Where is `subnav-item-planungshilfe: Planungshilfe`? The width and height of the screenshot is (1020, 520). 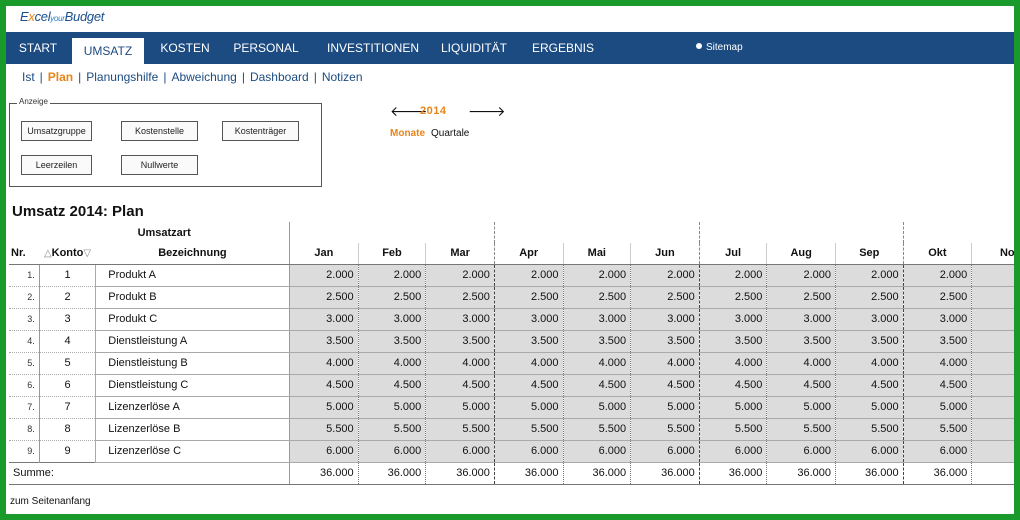
subnav-item-planungshilfe: Planungshilfe is located at coordinates (122, 77).